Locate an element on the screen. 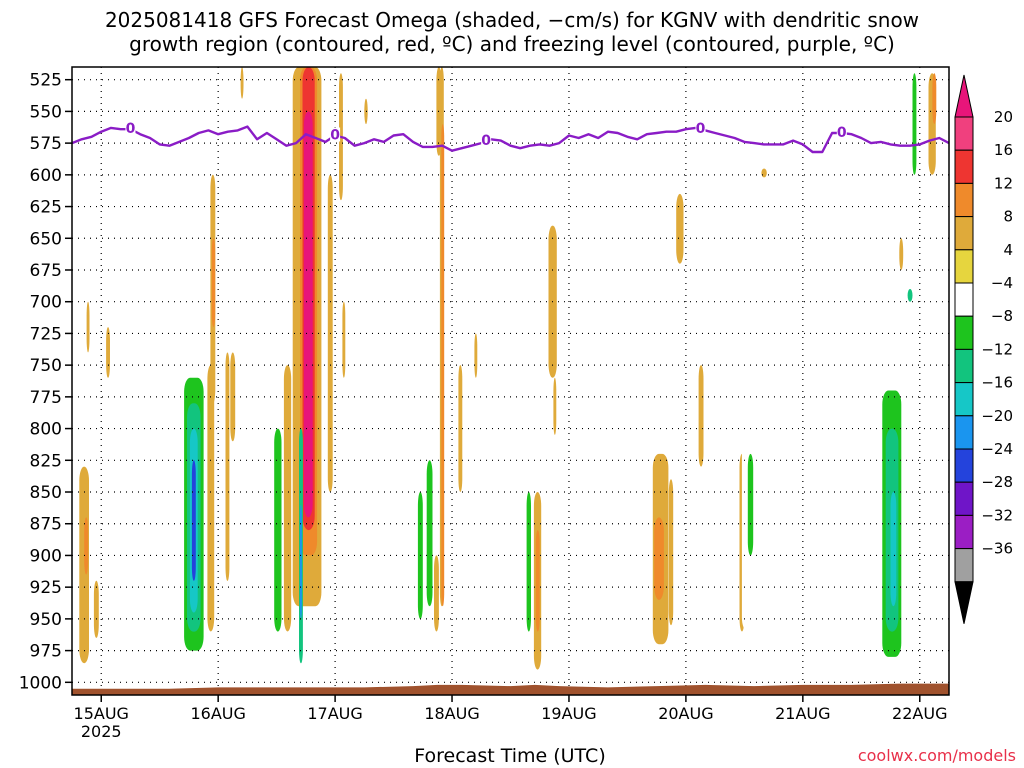  y-tick-label: 575 is located at coordinates (46, 144).